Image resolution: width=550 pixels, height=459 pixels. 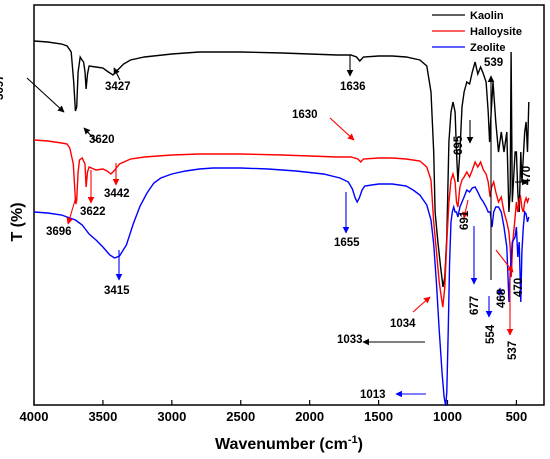 What do you see at coordinates (513, 350) in the screenshot?
I see `annotation-label: 537` at bounding box center [513, 350].